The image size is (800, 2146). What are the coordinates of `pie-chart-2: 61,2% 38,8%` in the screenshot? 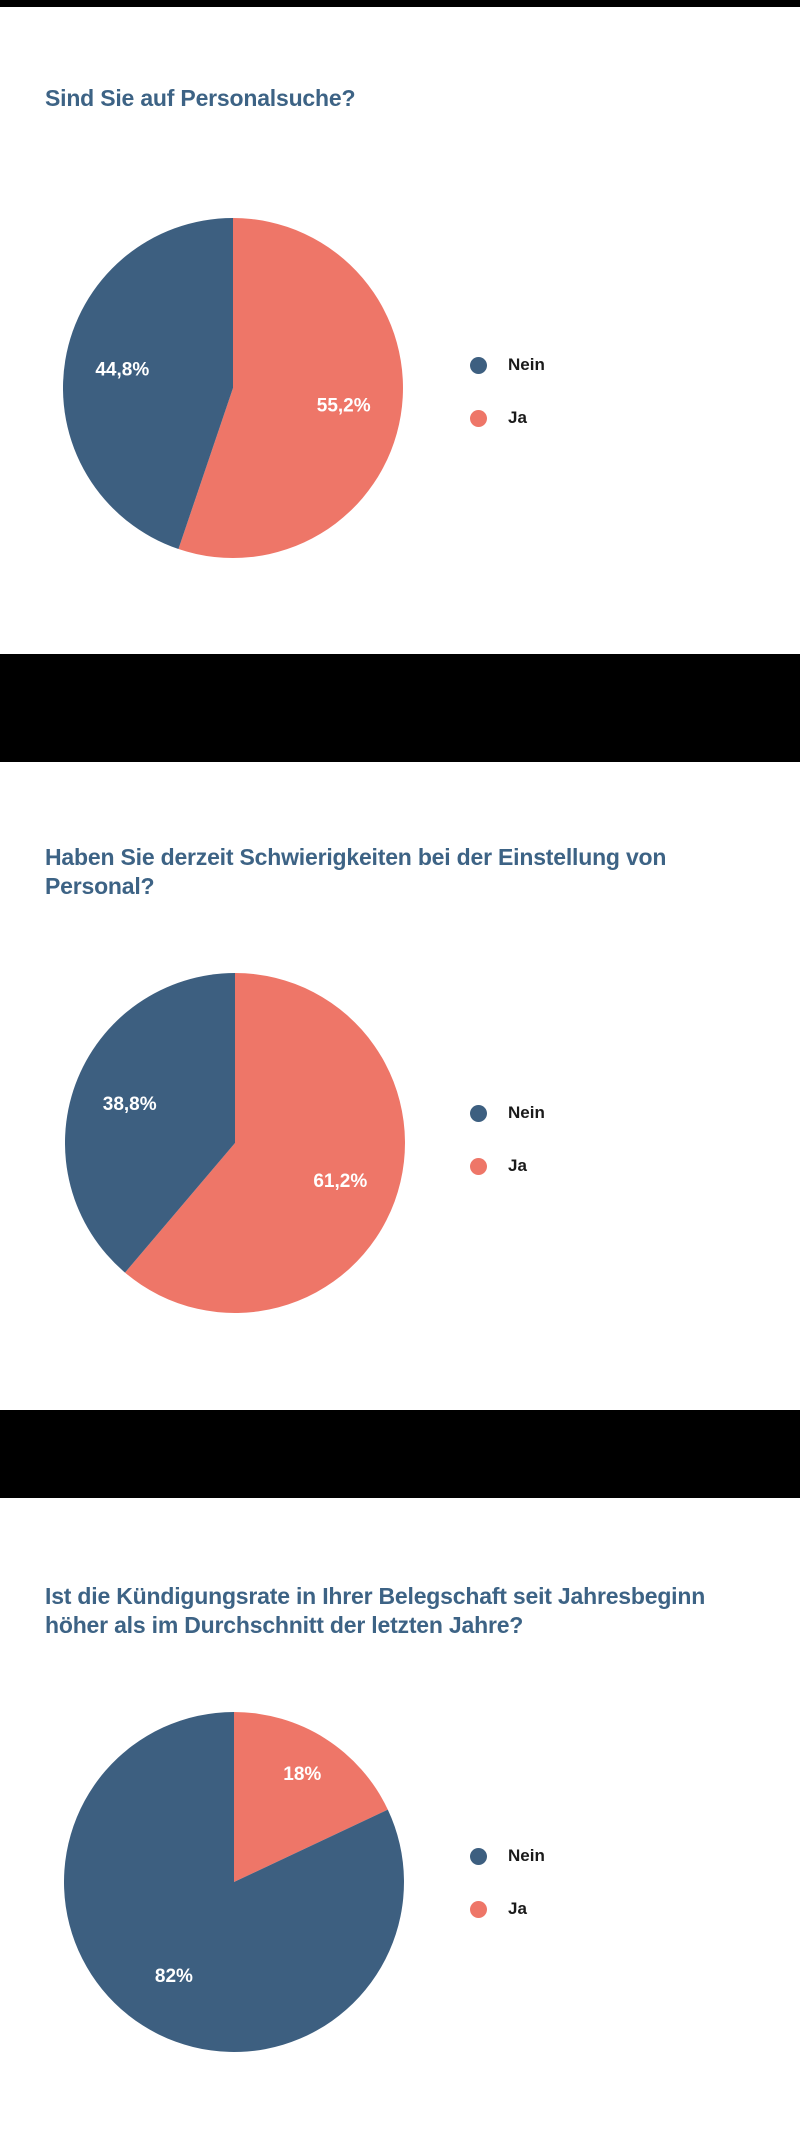 It's located at (235, 1143).